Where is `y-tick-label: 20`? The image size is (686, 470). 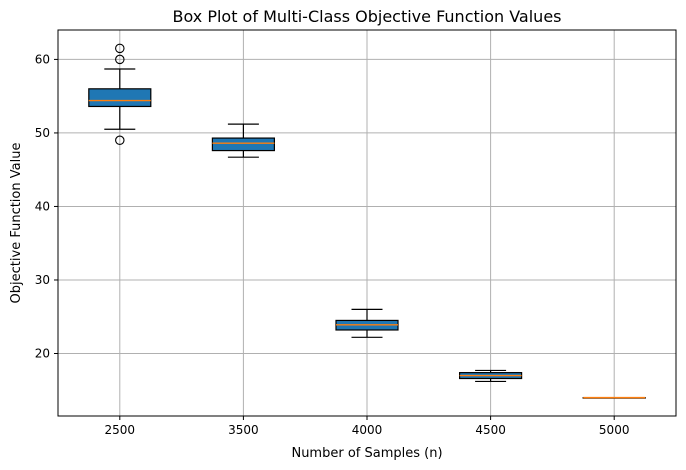
y-tick-label: 20 is located at coordinates (42, 354).